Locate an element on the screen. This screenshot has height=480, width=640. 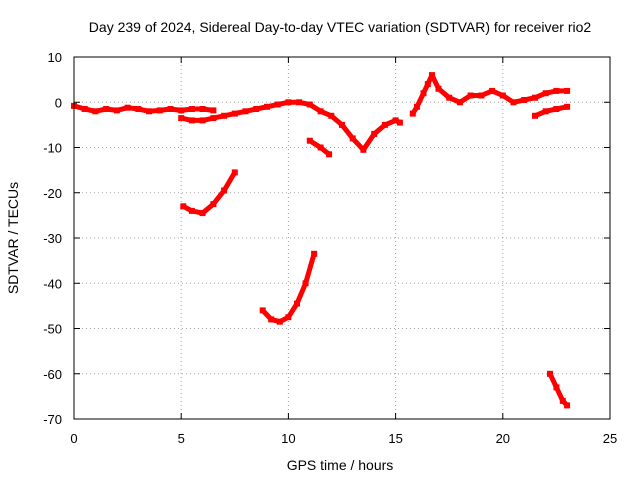
y-tick-label: -60 is located at coordinates (52, 374).